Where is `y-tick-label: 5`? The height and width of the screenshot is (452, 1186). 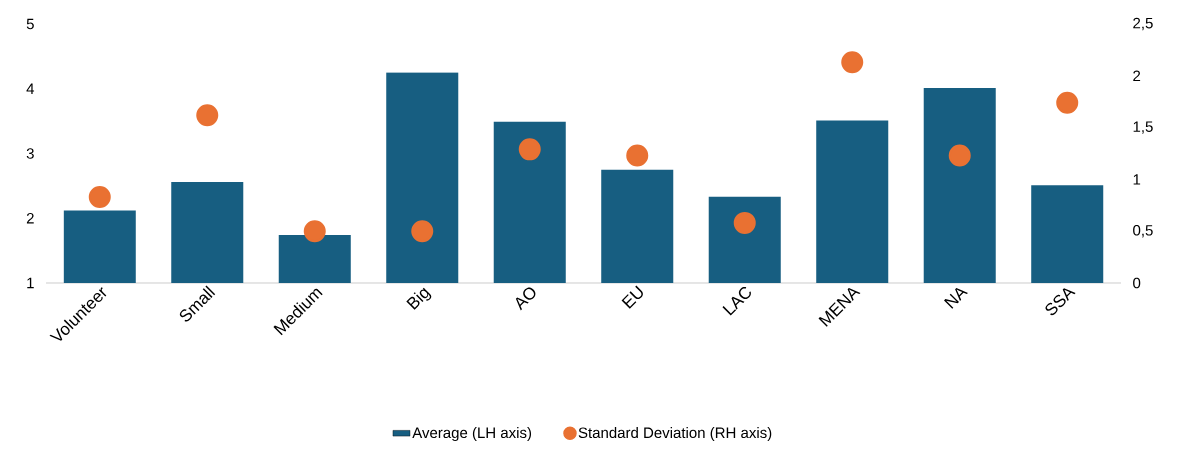 y-tick-label: 5 is located at coordinates (30, 24).